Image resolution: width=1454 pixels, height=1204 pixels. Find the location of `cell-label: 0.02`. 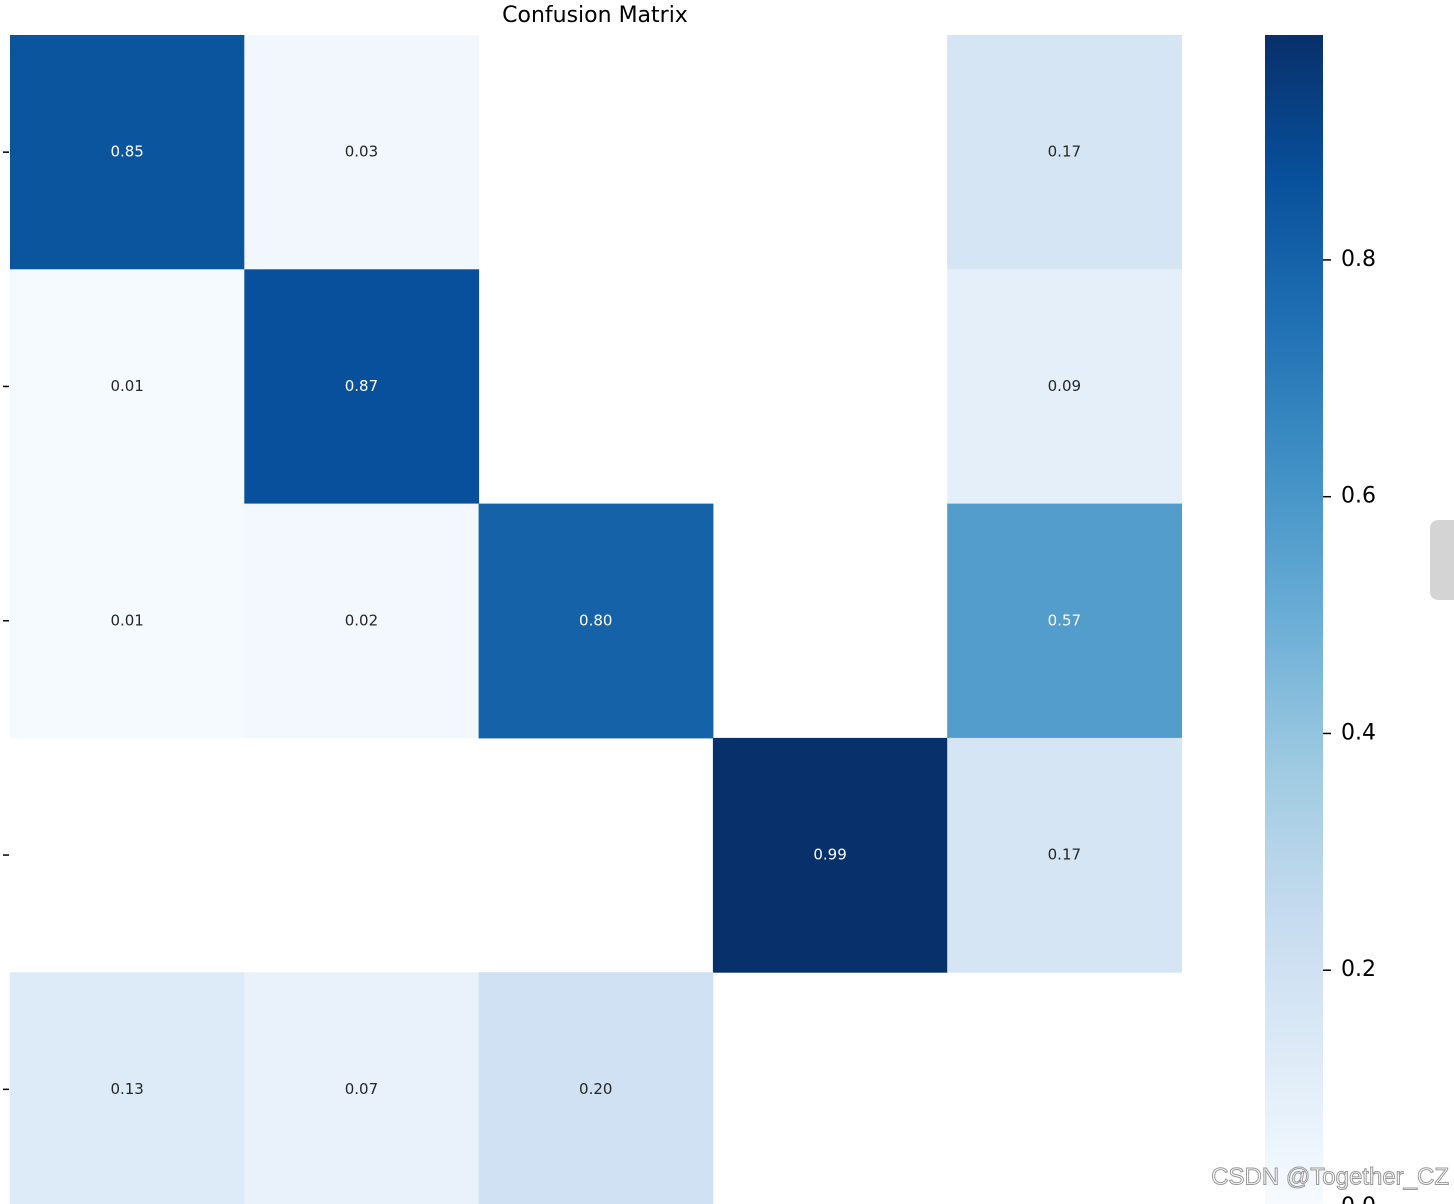

cell-label: 0.02 is located at coordinates (361, 620).